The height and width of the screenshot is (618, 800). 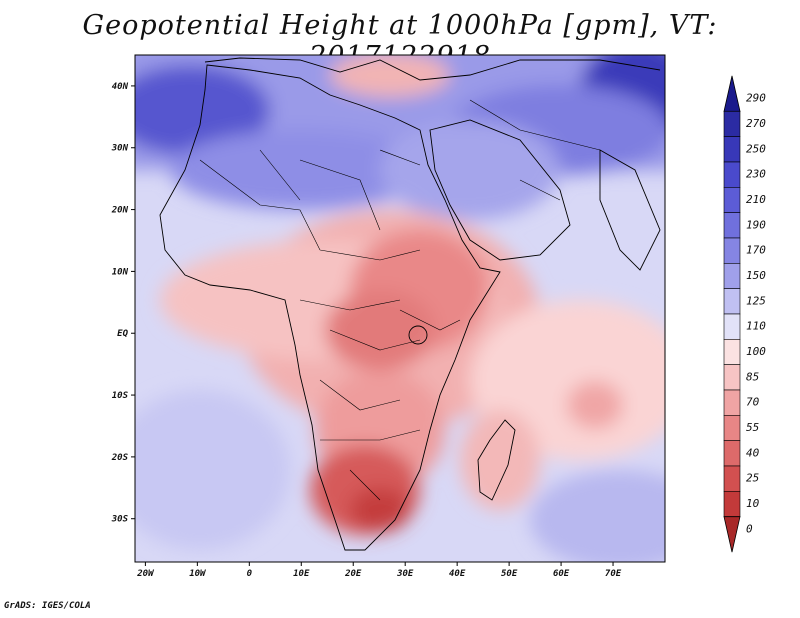 I want to click on lon-label: 60E, so click(x=561, y=574).